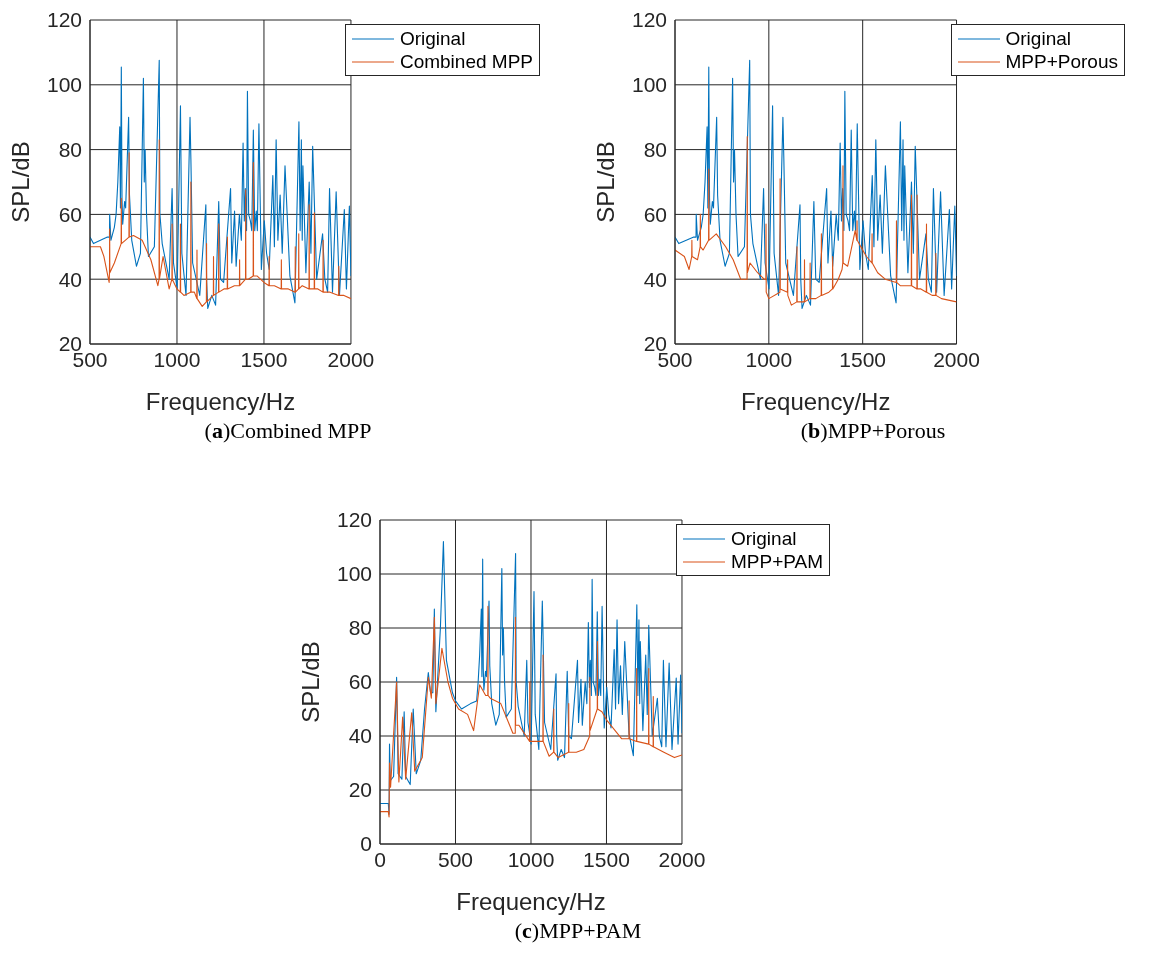  Describe the element at coordinates (360, 790) in the screenshot. I see `y-tick-label: 20` at that location.